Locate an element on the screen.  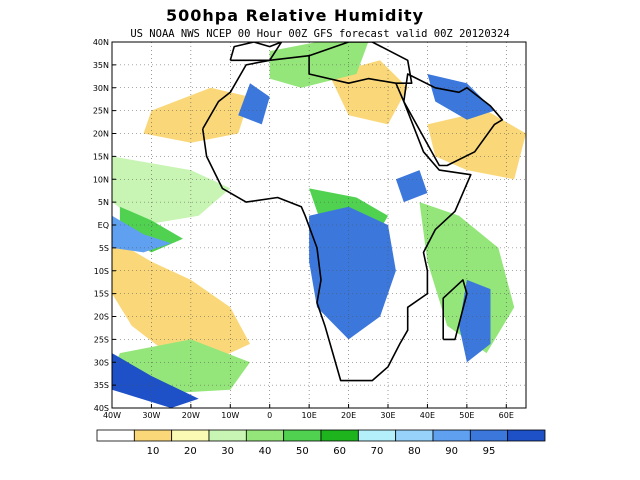
lon-tick-label: 20W is located at coordinates (191, 415).